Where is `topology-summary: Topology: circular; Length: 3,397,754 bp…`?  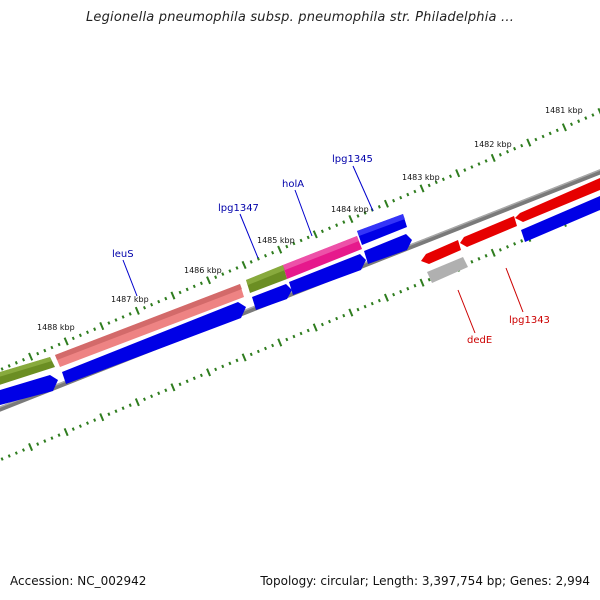
topology-summary: Topology: circular; Length: 3,397,754 bp… is located at coordinates (425, 581).